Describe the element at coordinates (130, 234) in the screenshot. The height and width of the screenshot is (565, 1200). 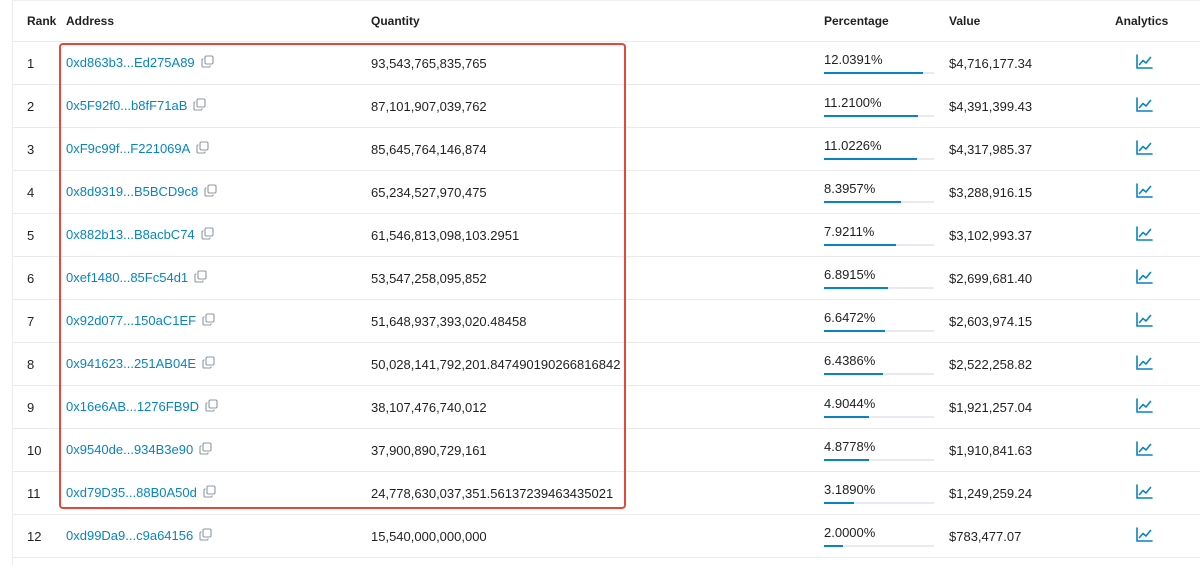
I see `address-link: 0x882b13...B8acbC74` at that location.